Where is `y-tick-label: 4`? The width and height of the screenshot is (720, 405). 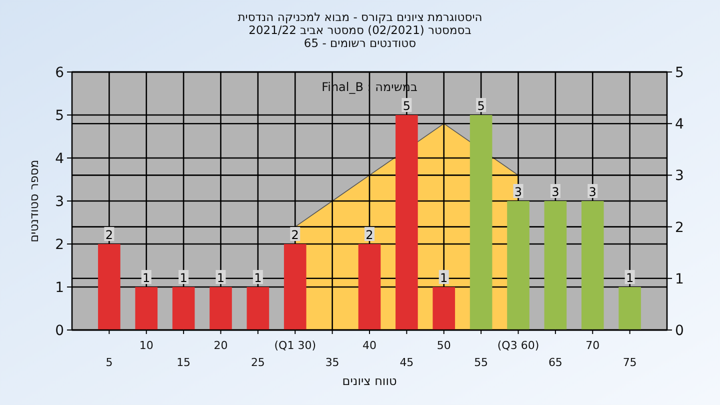 y-tick-label: 4 is located at coordinates (59, 159).